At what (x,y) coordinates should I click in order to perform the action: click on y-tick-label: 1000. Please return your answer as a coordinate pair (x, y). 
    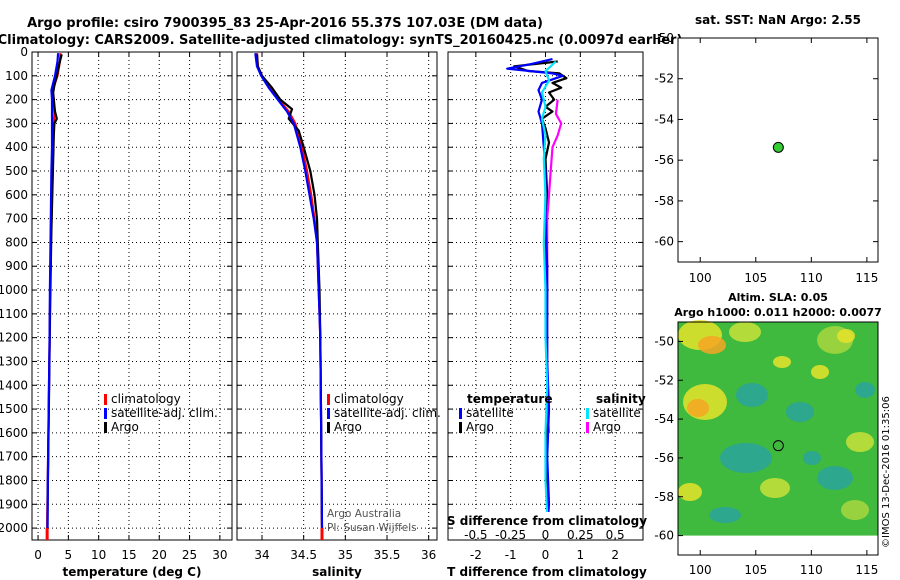
    Looking at the image, I should click on (14, 290).